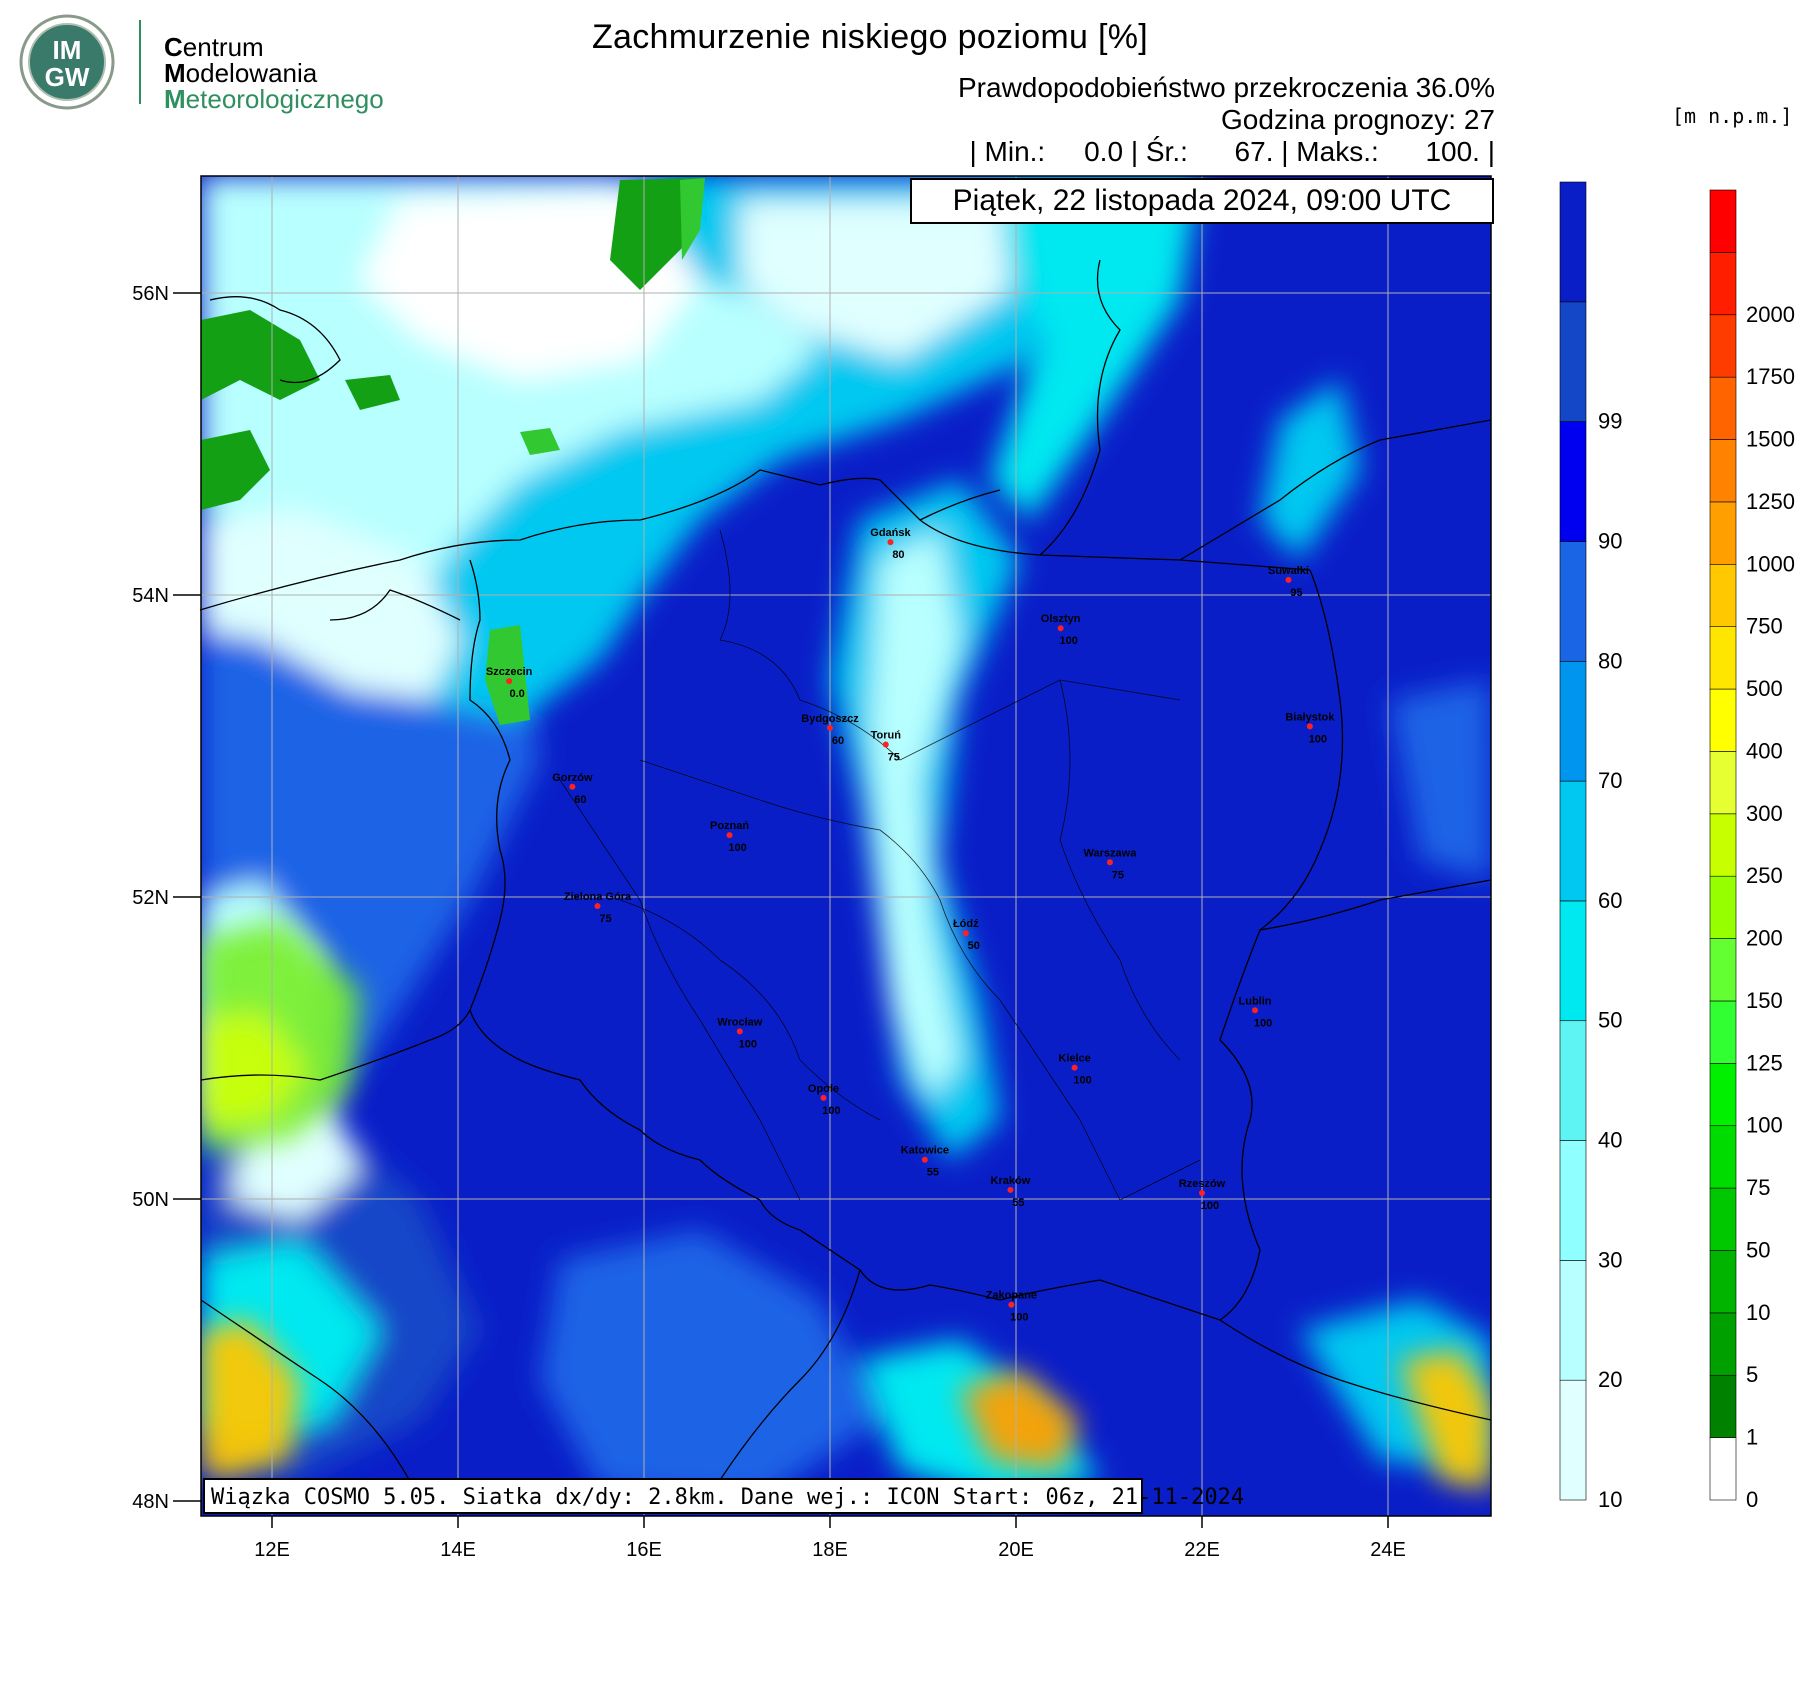  I want to click on city-marker: Toruń 75, so click(886, 746).